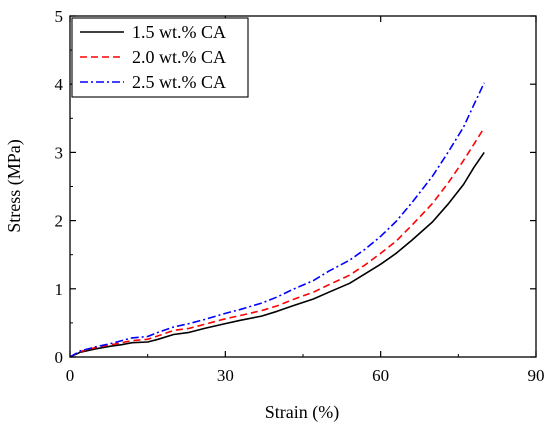  I want to click on legend-label-3: 2.5 wt.% CA, so click(179, 82).